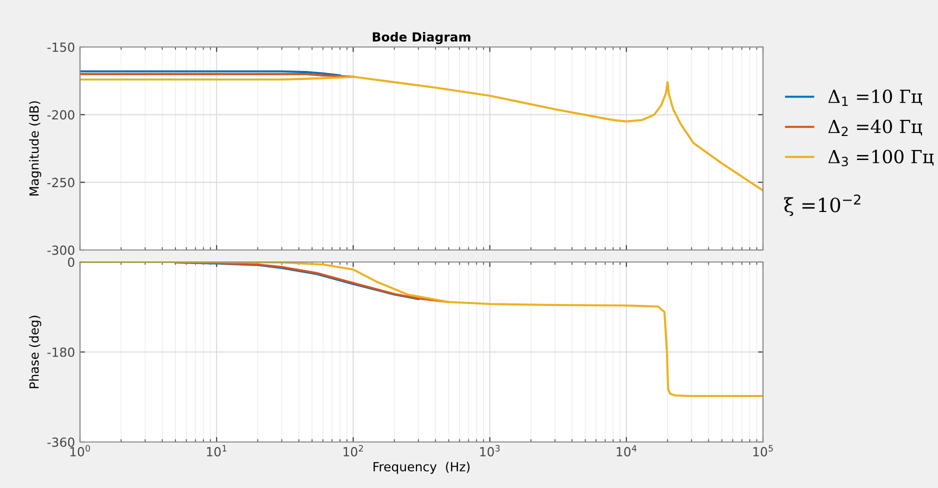 The width and height of the screenshot is (938, 488). I want to click on chart-title: Bode Diagram, so click(421, 38).